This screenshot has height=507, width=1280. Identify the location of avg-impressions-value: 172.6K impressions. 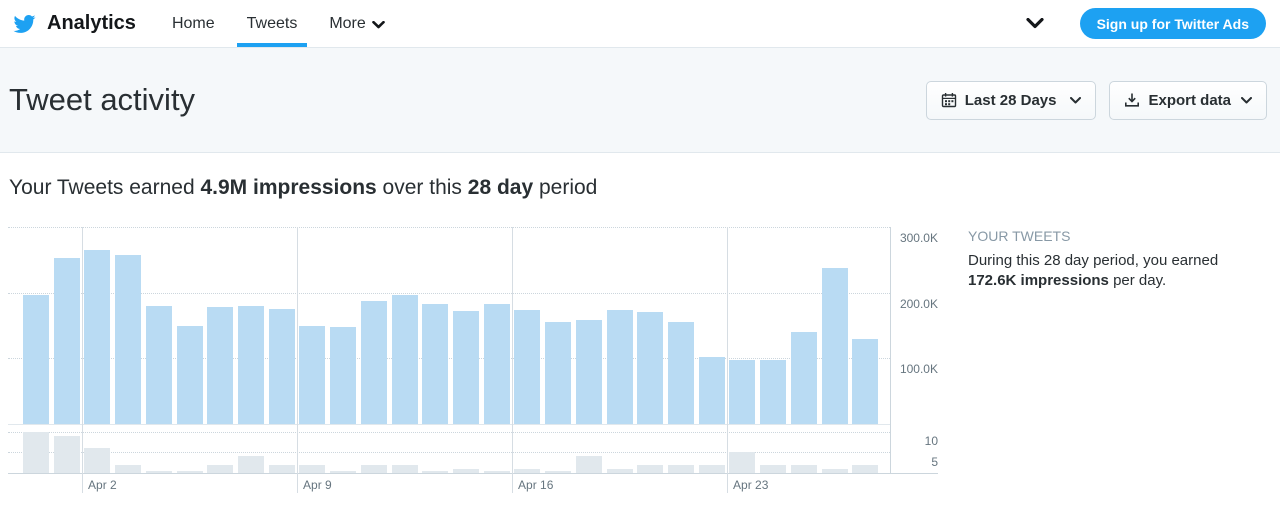
(1038, 280).